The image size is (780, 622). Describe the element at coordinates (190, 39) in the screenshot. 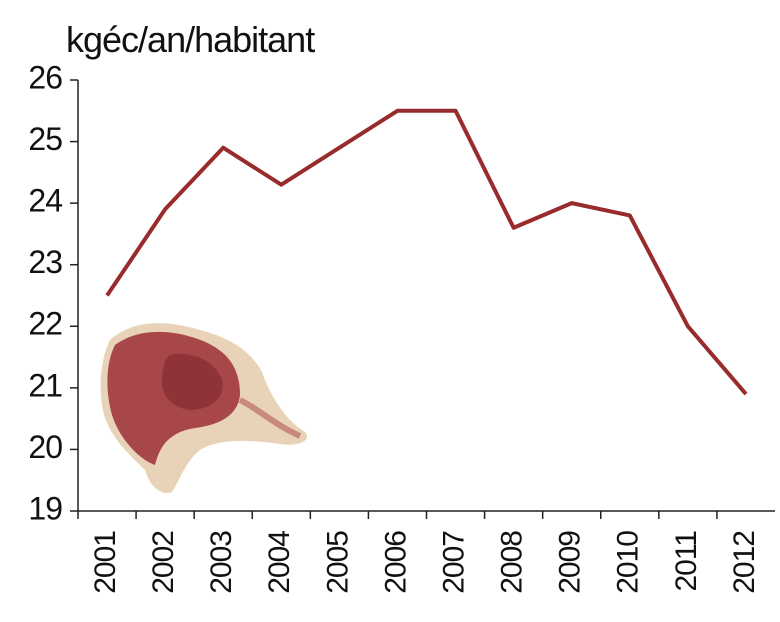

I see `chart-title: kgéc/an/habitant` at that location.